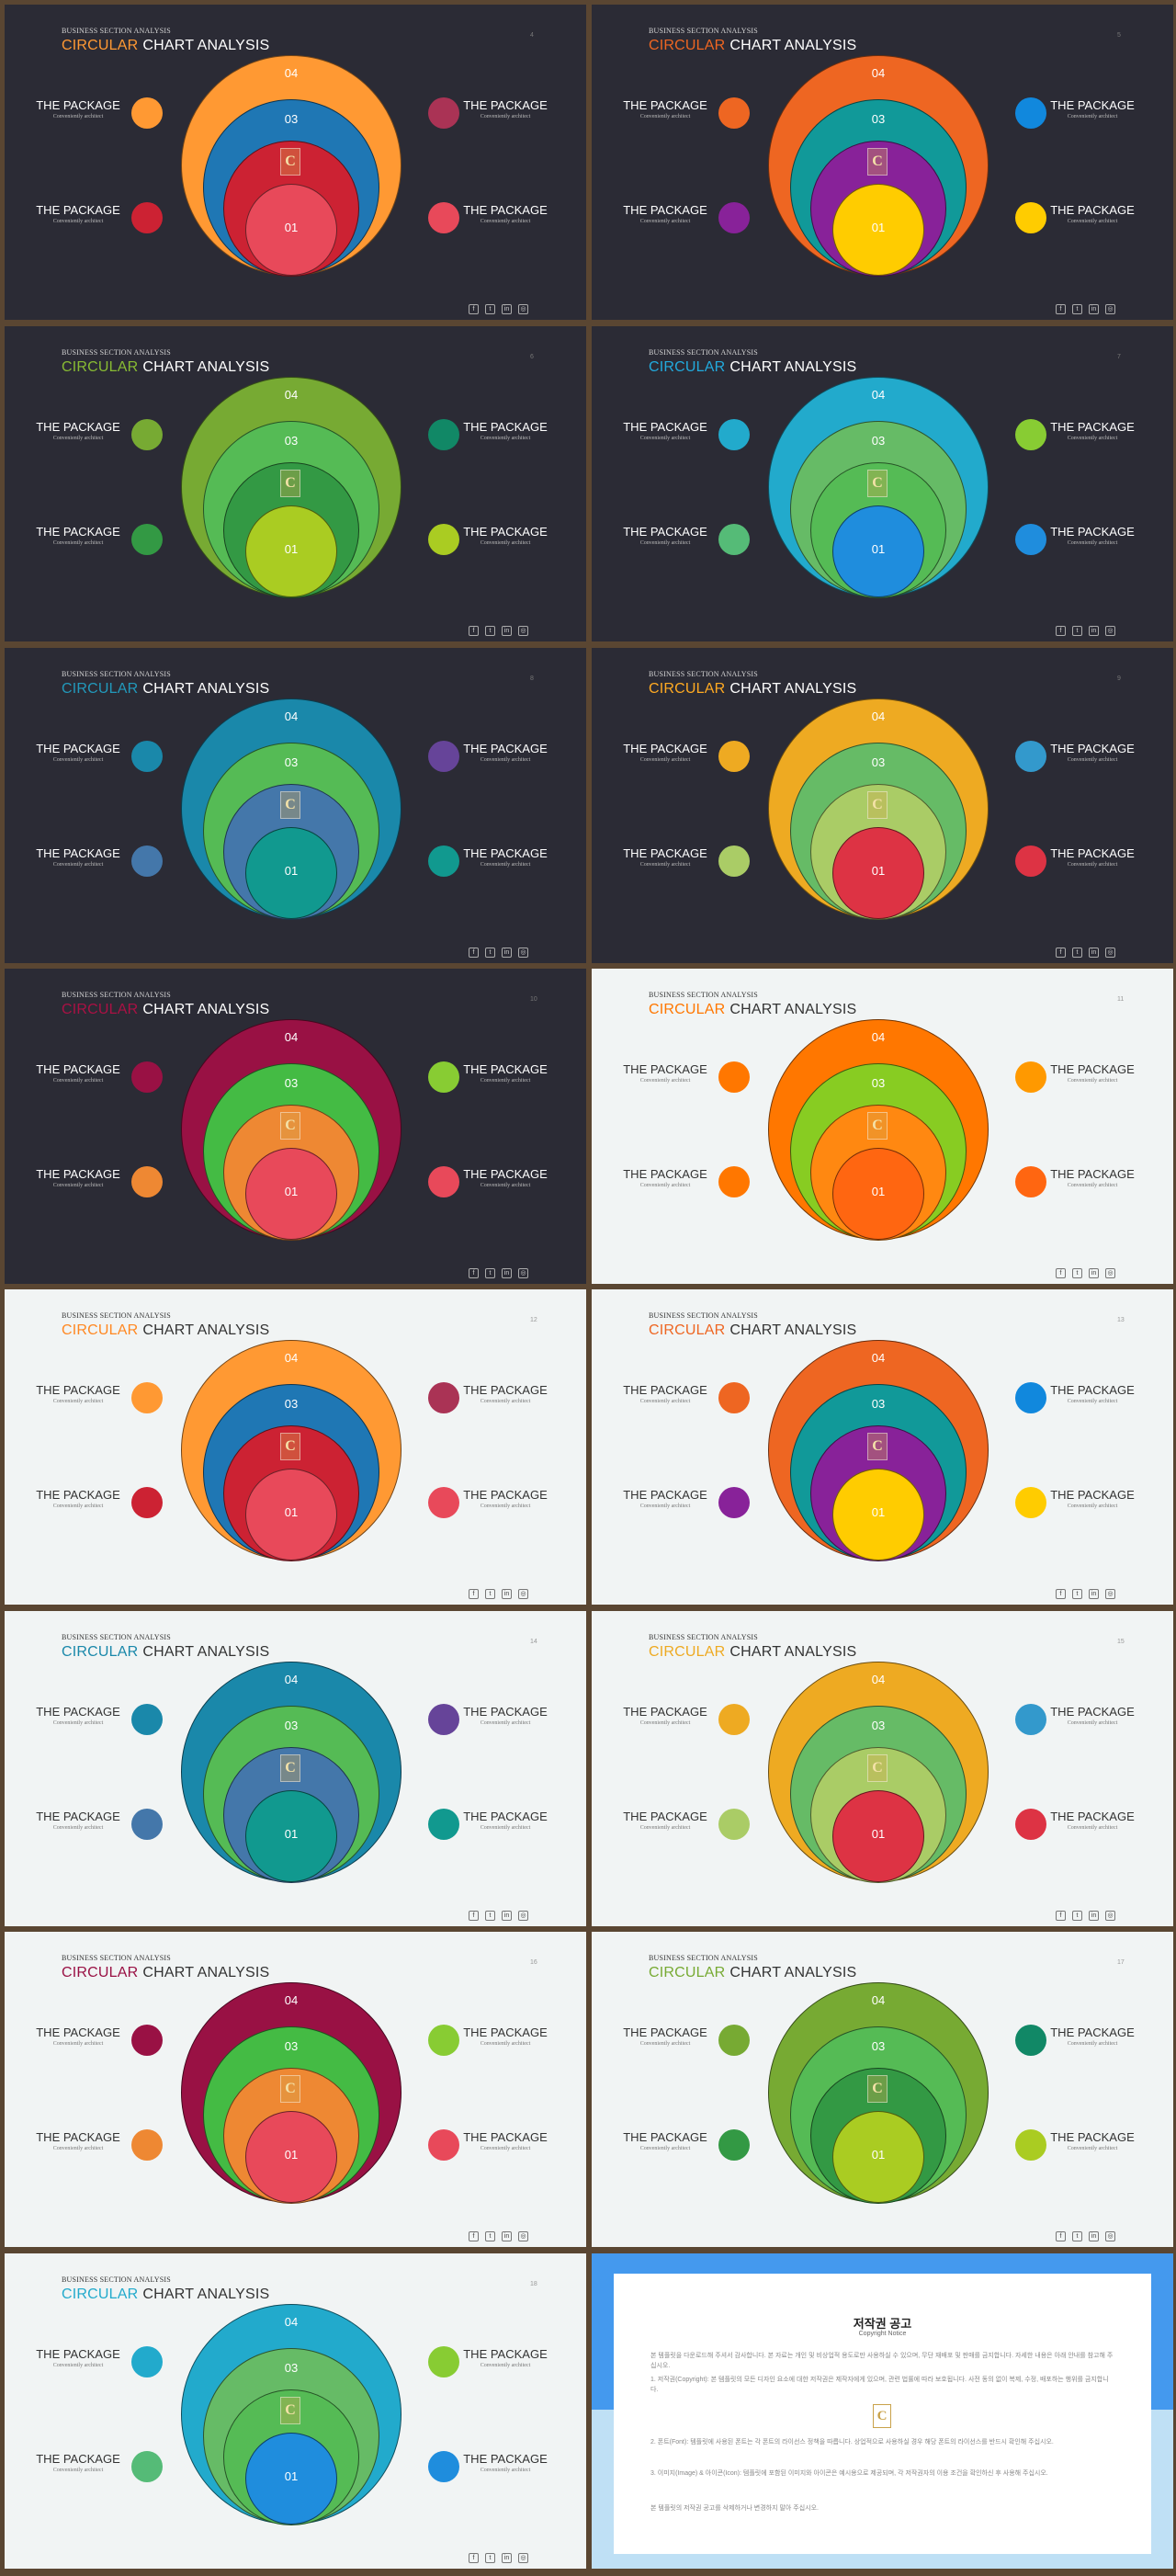 Image resolution: width=1176 pixels, height=2576 pixels. Describe the element at coordinates (878, 1194) in the screenshot. I see `circle-ring` at that location.